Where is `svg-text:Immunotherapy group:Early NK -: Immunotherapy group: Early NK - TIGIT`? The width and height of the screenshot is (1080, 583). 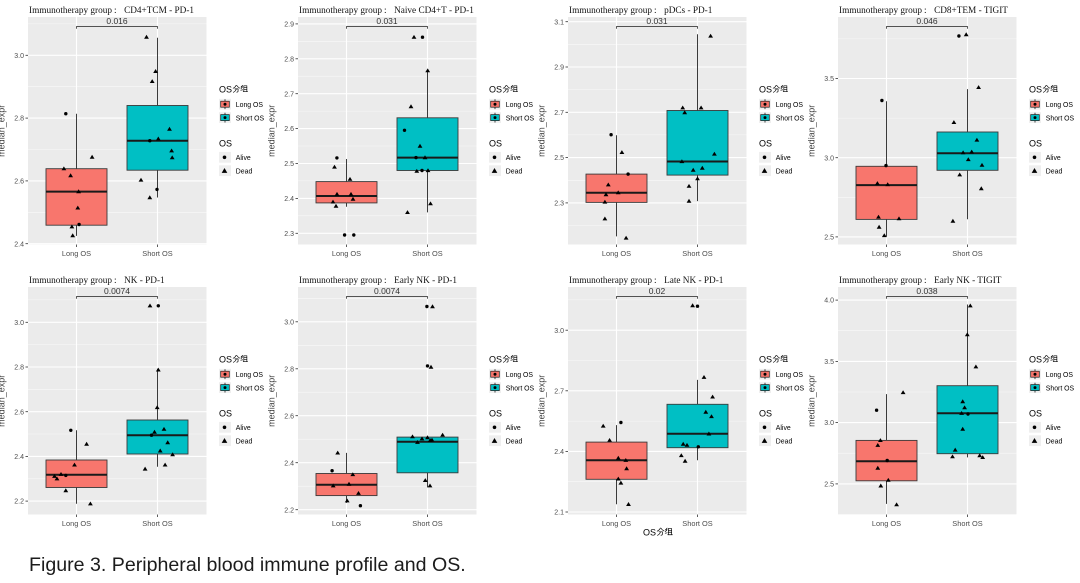
svg-text:Immunotherapy group:Early NK -: Immunotherapy group: Early NK - TIGIT is located at coordinates (920, 281).